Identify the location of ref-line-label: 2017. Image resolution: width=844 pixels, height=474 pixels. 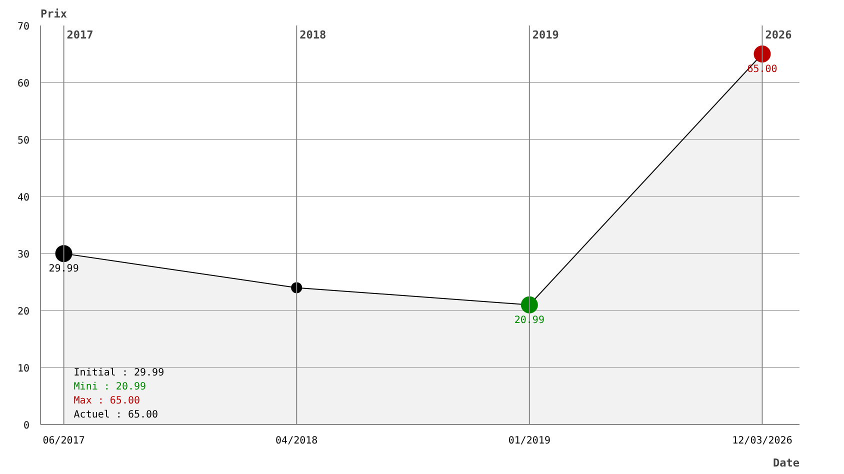
(80, 35).